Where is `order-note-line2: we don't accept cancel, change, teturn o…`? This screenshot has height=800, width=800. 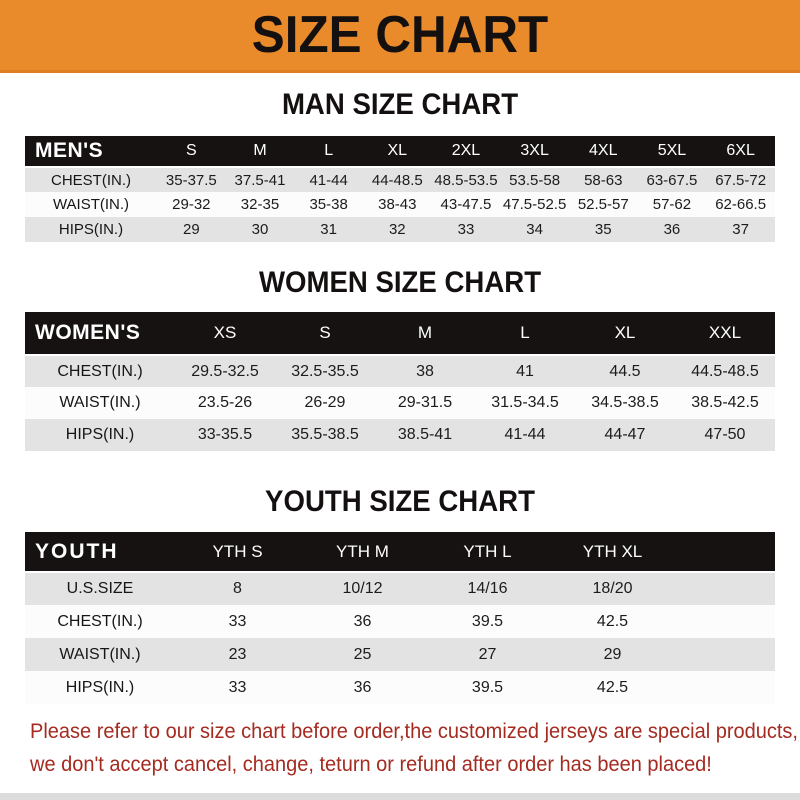 order-note-line2: we don't accept cancel, change, teturn o… is located at coordinates (371, 764).